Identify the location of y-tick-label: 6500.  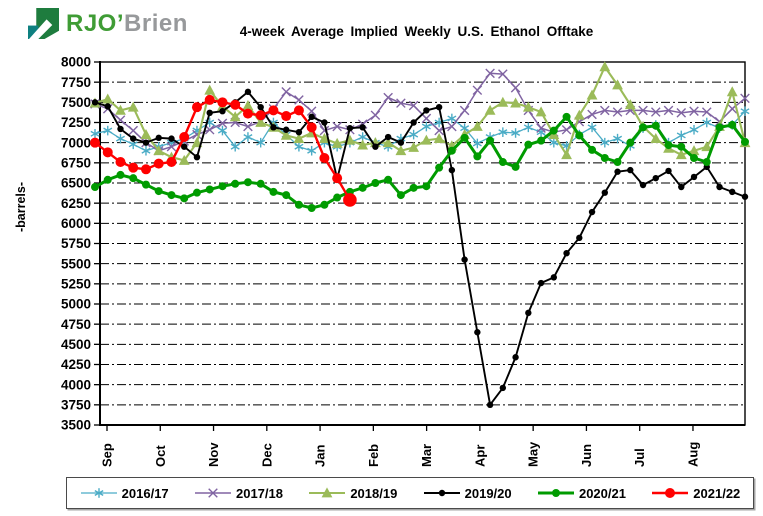
(76, 183).